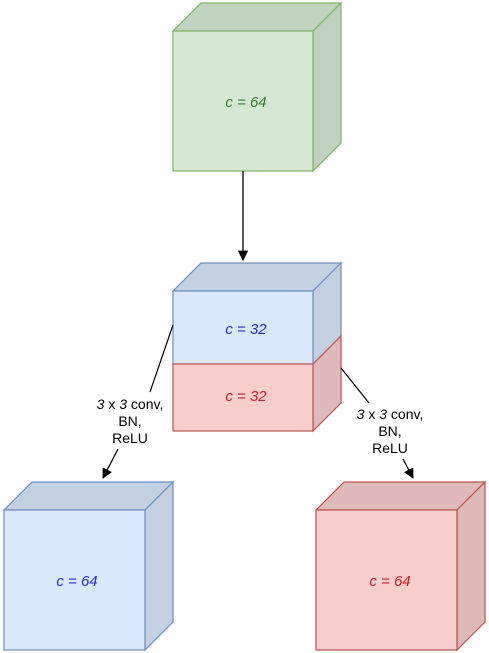 This screenshot has width=489, height=653. I want to click on input-cube: c = 64, so click(257, 87).